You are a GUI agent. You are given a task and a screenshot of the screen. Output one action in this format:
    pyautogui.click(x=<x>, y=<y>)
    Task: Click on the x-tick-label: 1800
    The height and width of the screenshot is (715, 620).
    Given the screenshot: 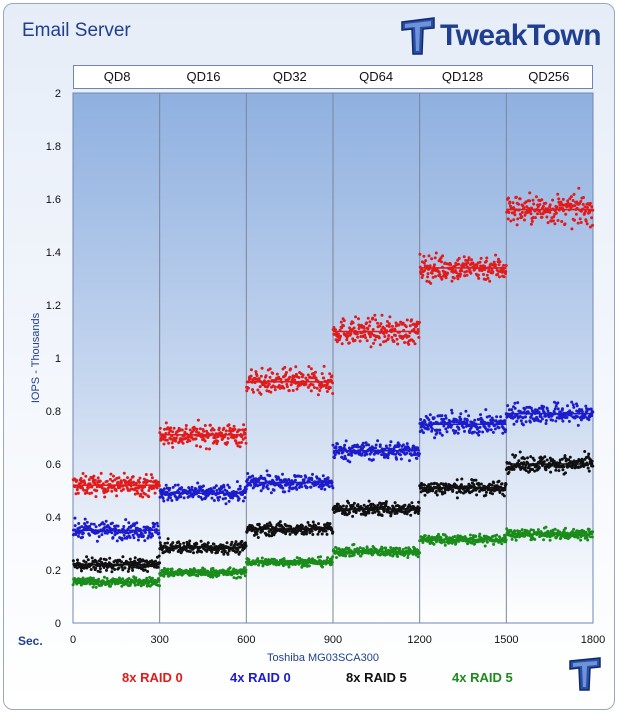 What is the action you would take?
    pyautogui.click(x=593, y=640)
    